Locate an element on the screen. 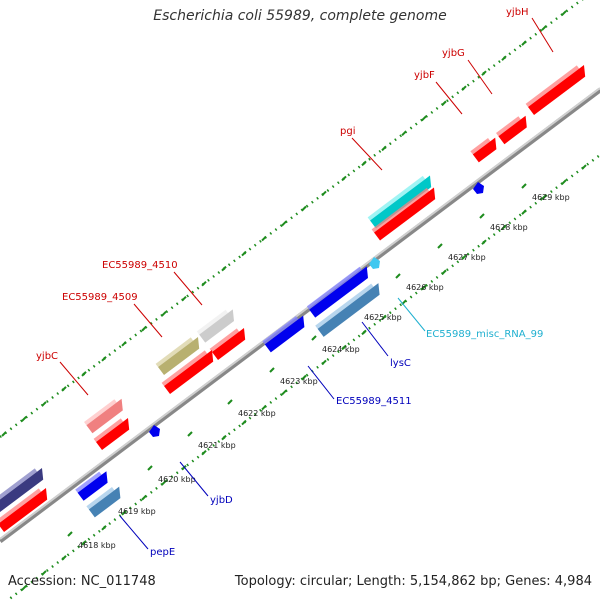 Image resolution: width=600 pixels, height=600 pixels. gene-ec4509-body is located at coordinates (179, 356).